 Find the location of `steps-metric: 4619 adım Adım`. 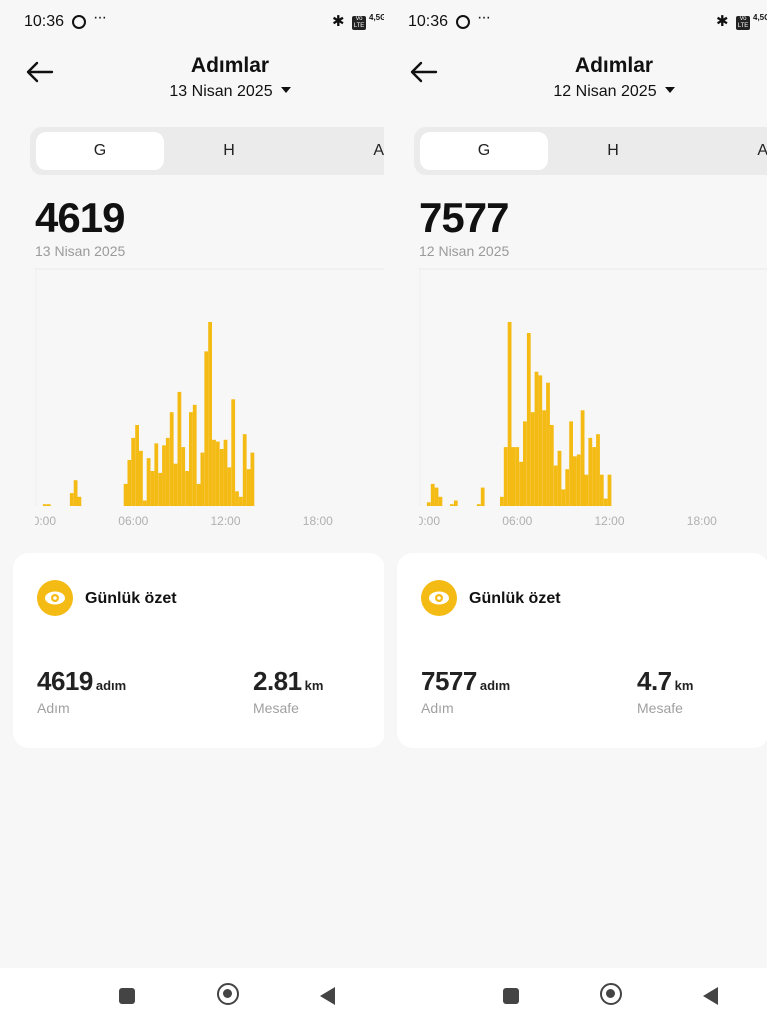

steps-metric: 4619 adım Adım is located at coordinates (81, 691).